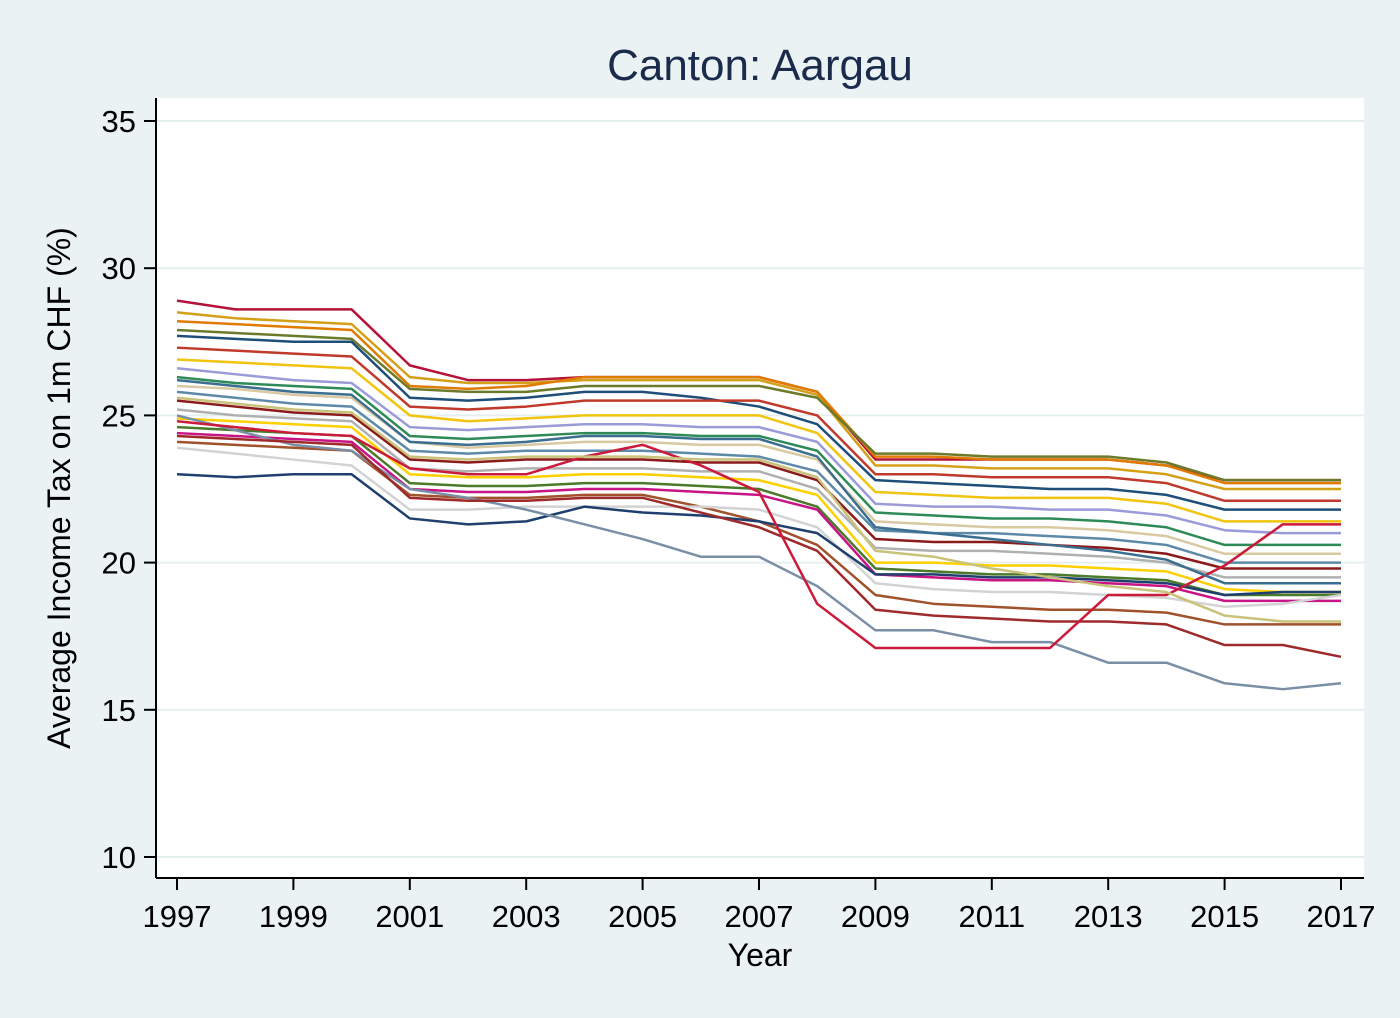 This screenshot has width=1400, height=1018. Describe the element at coordinates (642, 916) in the screenshot. I see `x-tick-label: 2005` at that location.